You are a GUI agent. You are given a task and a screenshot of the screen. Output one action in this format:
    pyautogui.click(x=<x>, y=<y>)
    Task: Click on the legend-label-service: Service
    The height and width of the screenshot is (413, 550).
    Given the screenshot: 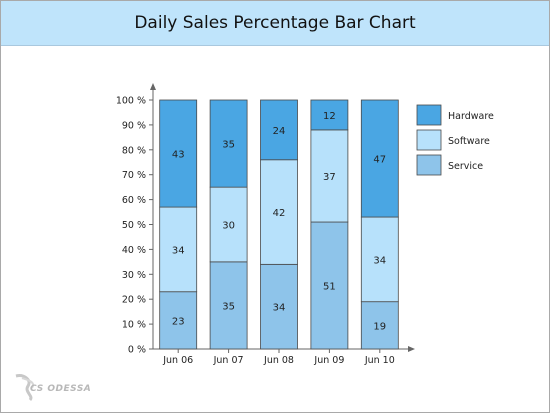 What is the action you would take?
    pyautogui.click(x=465, y=166)
    